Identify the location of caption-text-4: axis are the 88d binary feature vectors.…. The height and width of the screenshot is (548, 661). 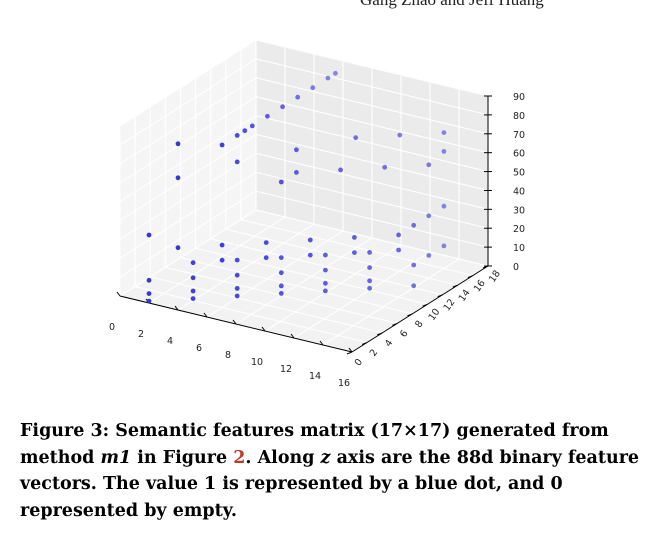
(330, 484).